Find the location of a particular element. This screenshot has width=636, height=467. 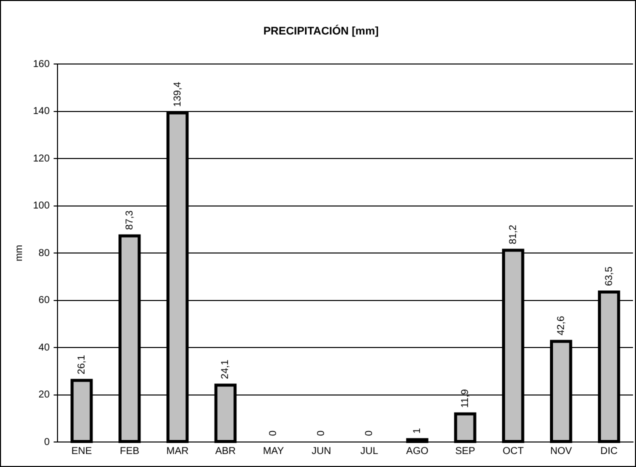

x-tick-label: DIC is located at coordinates (609, 451).